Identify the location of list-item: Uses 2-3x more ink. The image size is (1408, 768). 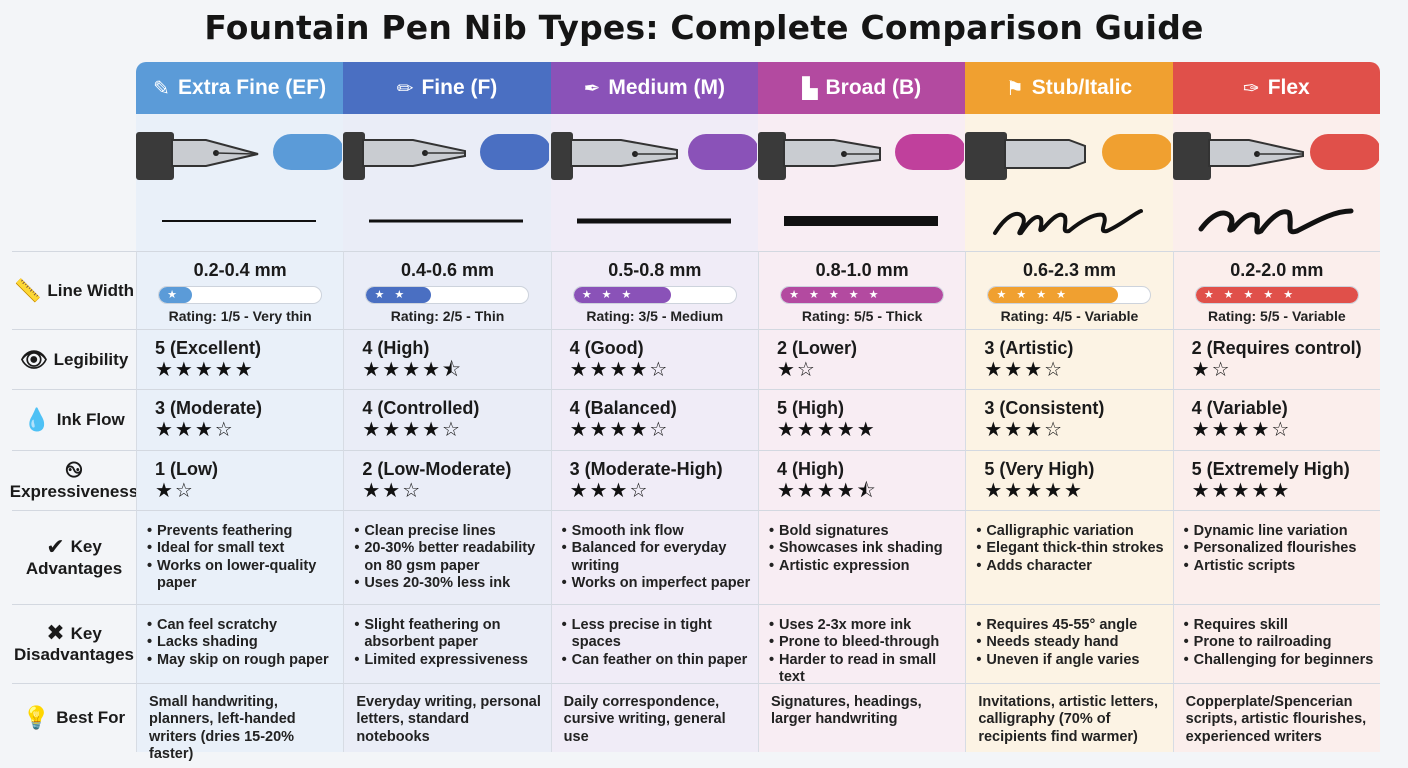
(864, 626).